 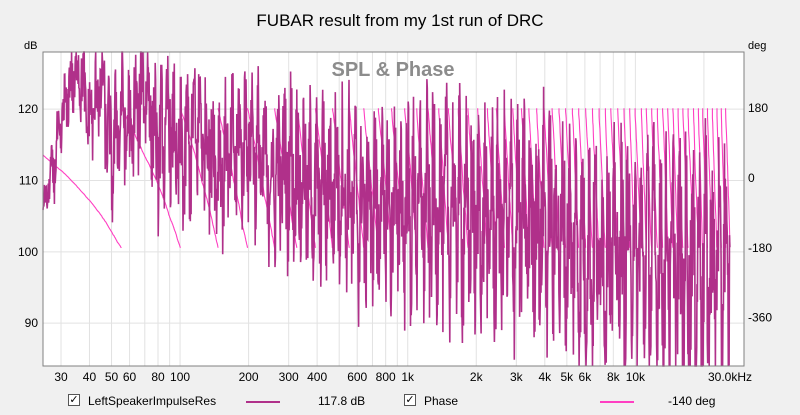 What do you see at coordinates (751, 178) in the screenshot?
I see `right-tick-label: 0` at bounding box center [751, 178].